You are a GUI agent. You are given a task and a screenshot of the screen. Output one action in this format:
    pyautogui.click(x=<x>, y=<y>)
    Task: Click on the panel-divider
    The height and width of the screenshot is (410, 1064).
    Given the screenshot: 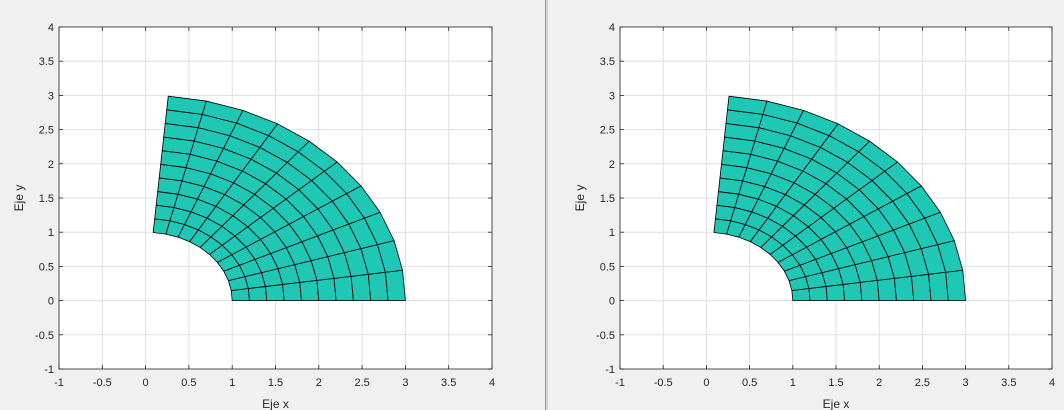 What is the action you would take?
    pyautogui.click(x=546, y=205)
    